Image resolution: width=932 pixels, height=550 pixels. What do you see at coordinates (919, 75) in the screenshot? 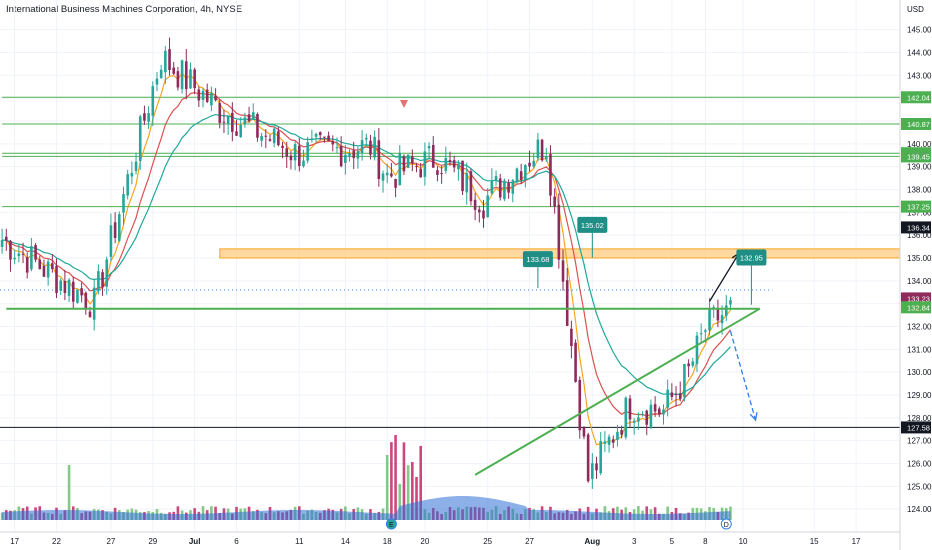
I see `y-tick-label-19: 143.00` at bounding box center [919, 75].